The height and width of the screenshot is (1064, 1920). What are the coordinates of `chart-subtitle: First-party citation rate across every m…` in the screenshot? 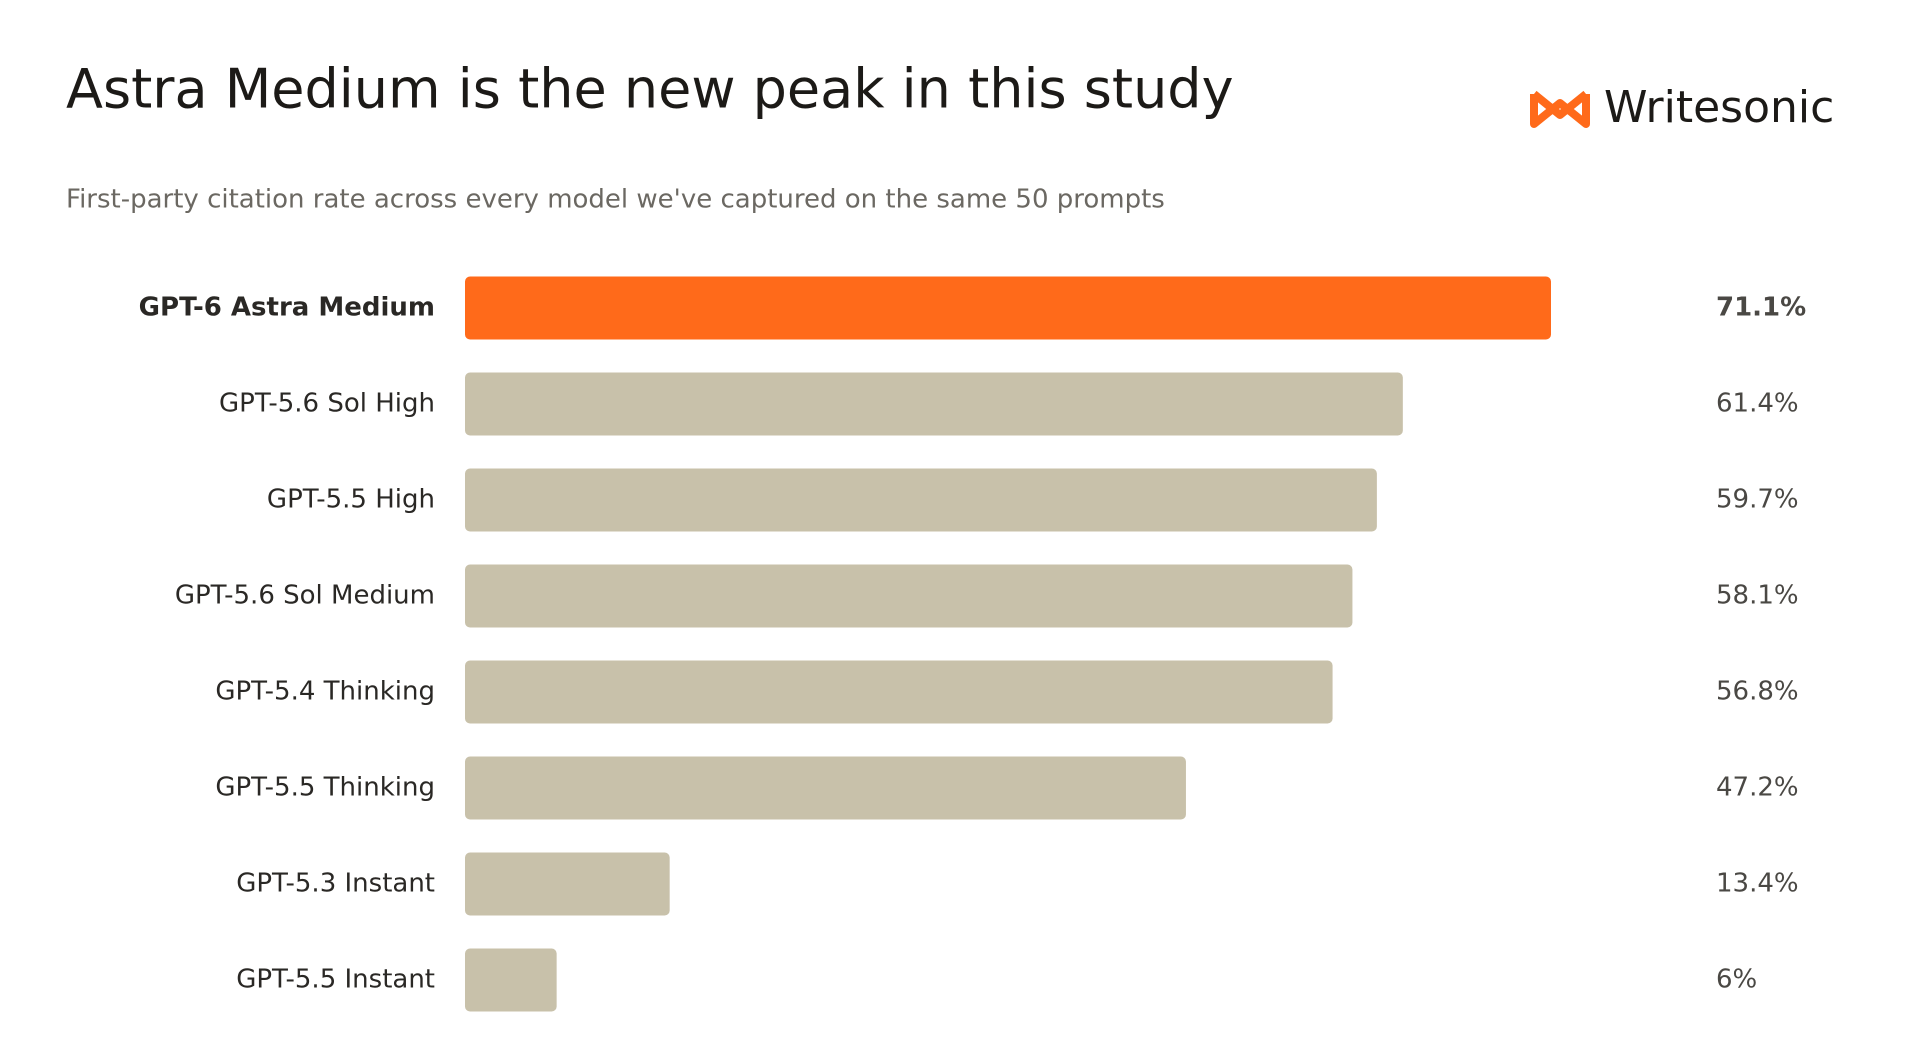 It's located at (615, 200).